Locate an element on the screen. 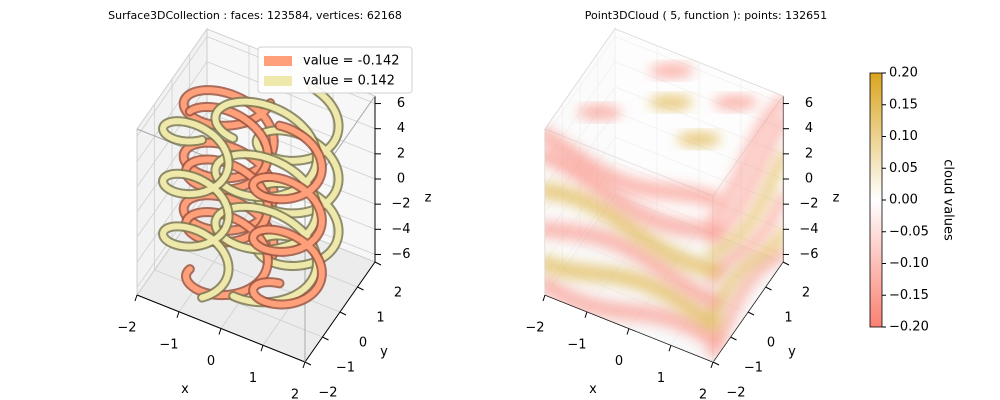  colorbar is located at coordinates (876, 200).